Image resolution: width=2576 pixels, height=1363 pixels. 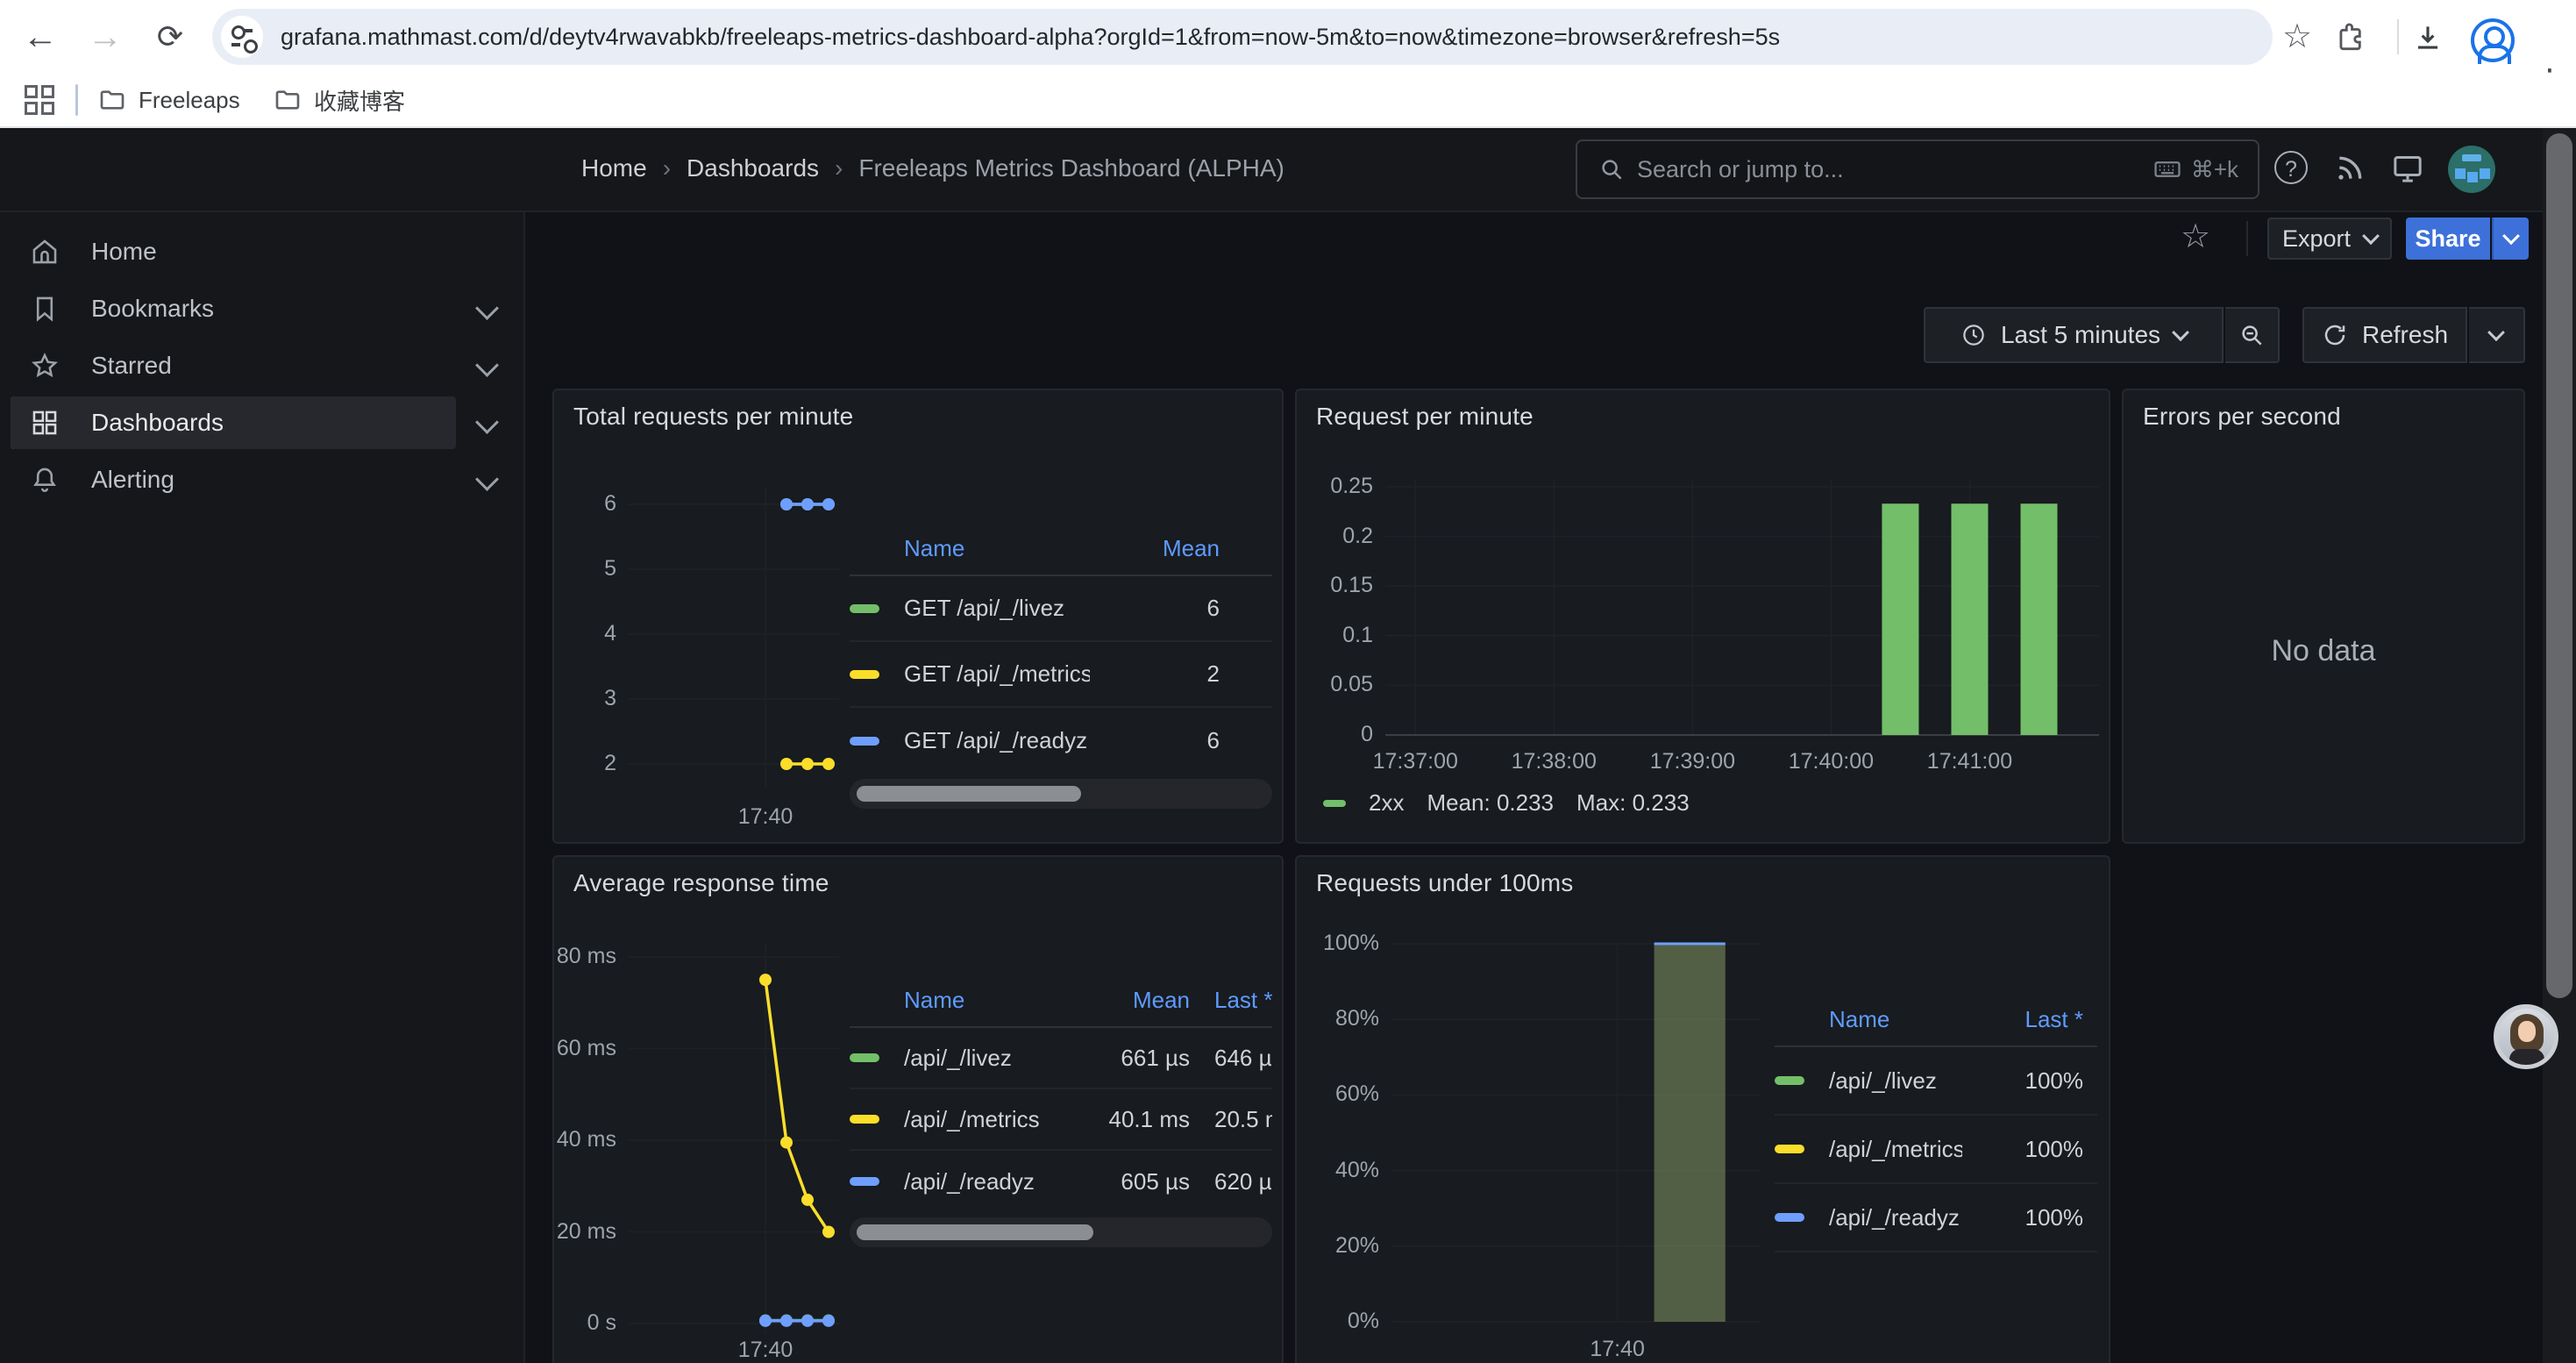 What do you see at coordinates (586, 1047) in the screenshot?
I see `y-tick-label: 60 ms` at bounding box center [586, 1047].